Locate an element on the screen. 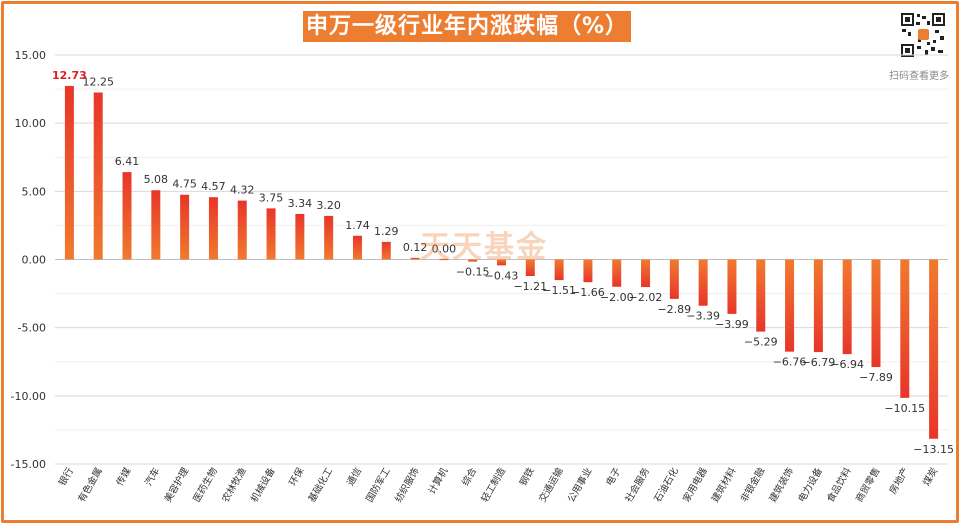 The height and width of the screenshot is (524, 960). data-label: −0.15 is located at coordinates (473, 272).